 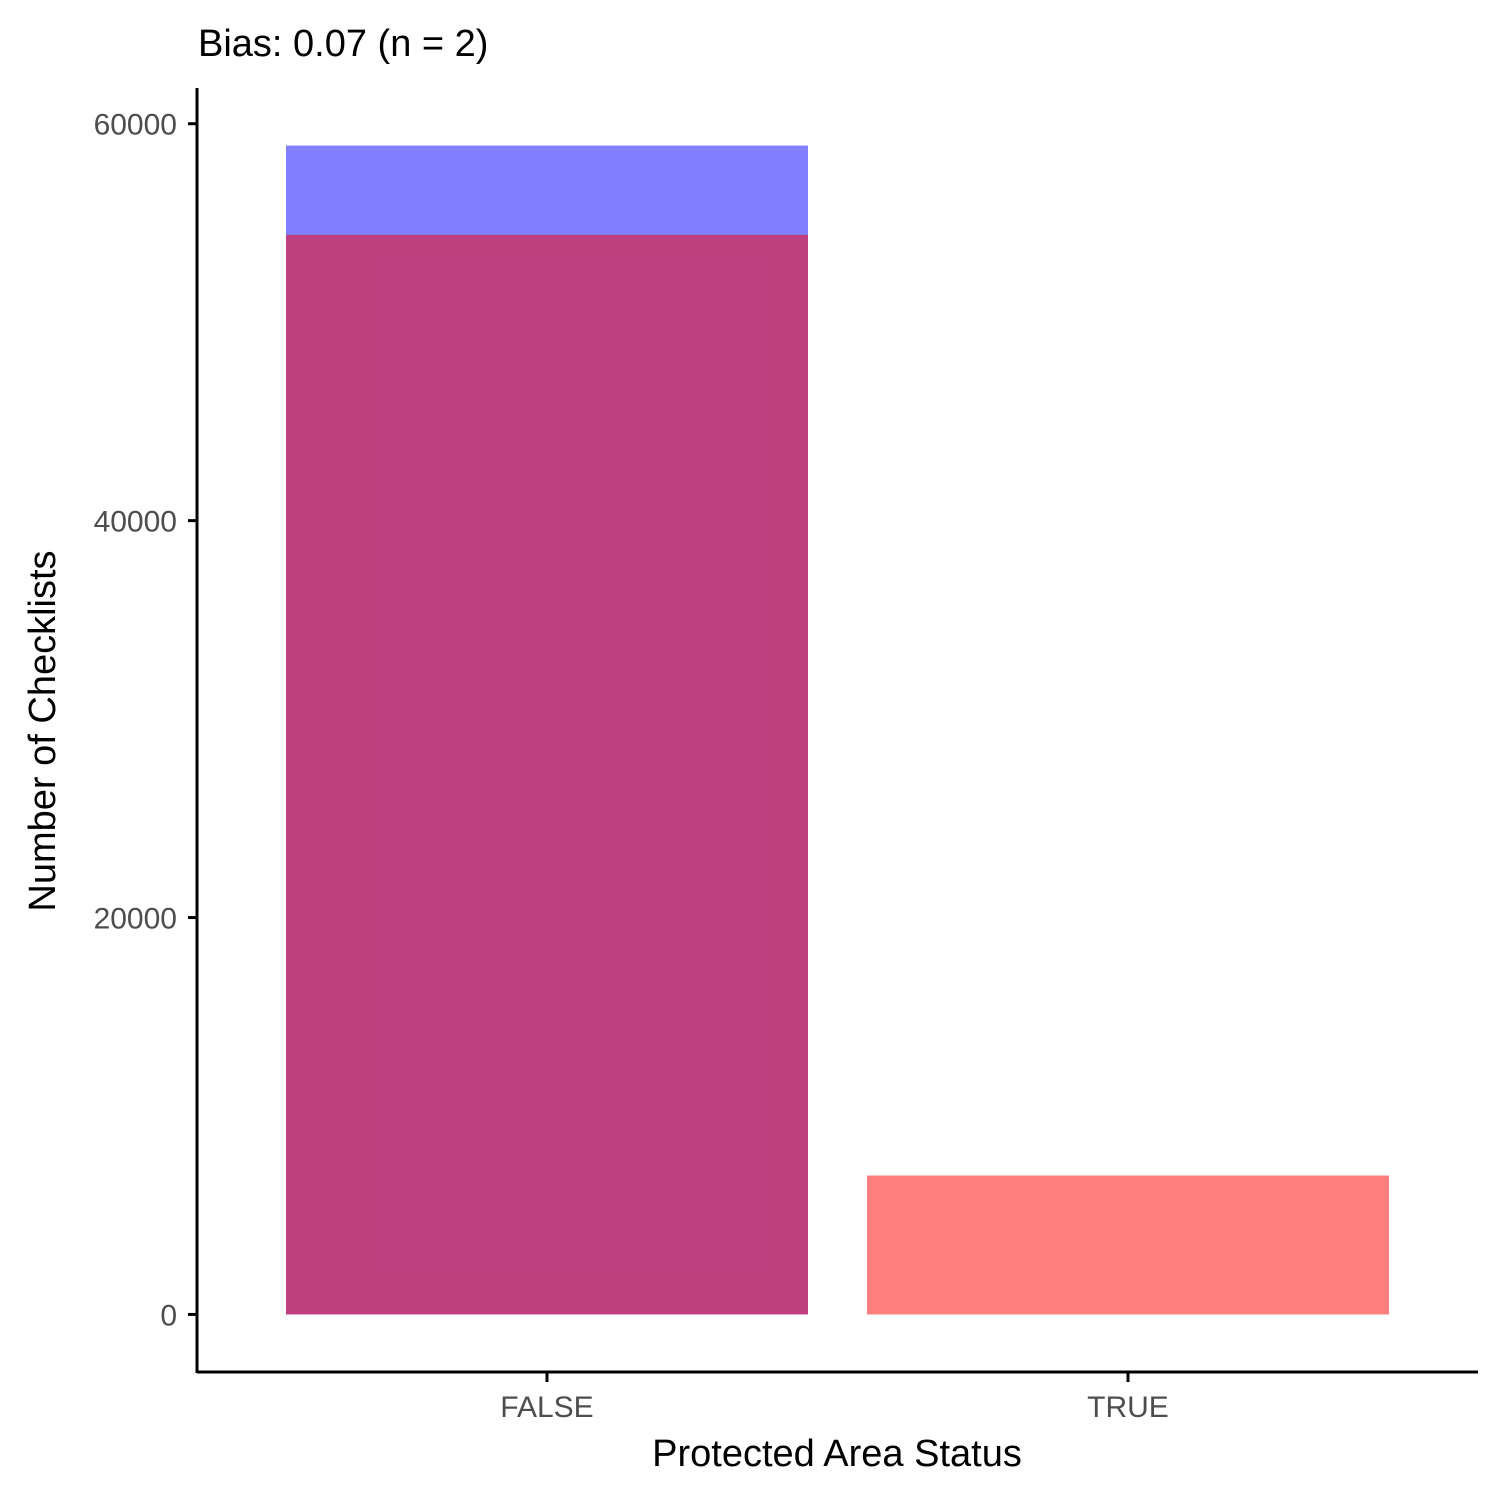 I want to click on y-tick-label: 0, so click(x=168, y=1315).